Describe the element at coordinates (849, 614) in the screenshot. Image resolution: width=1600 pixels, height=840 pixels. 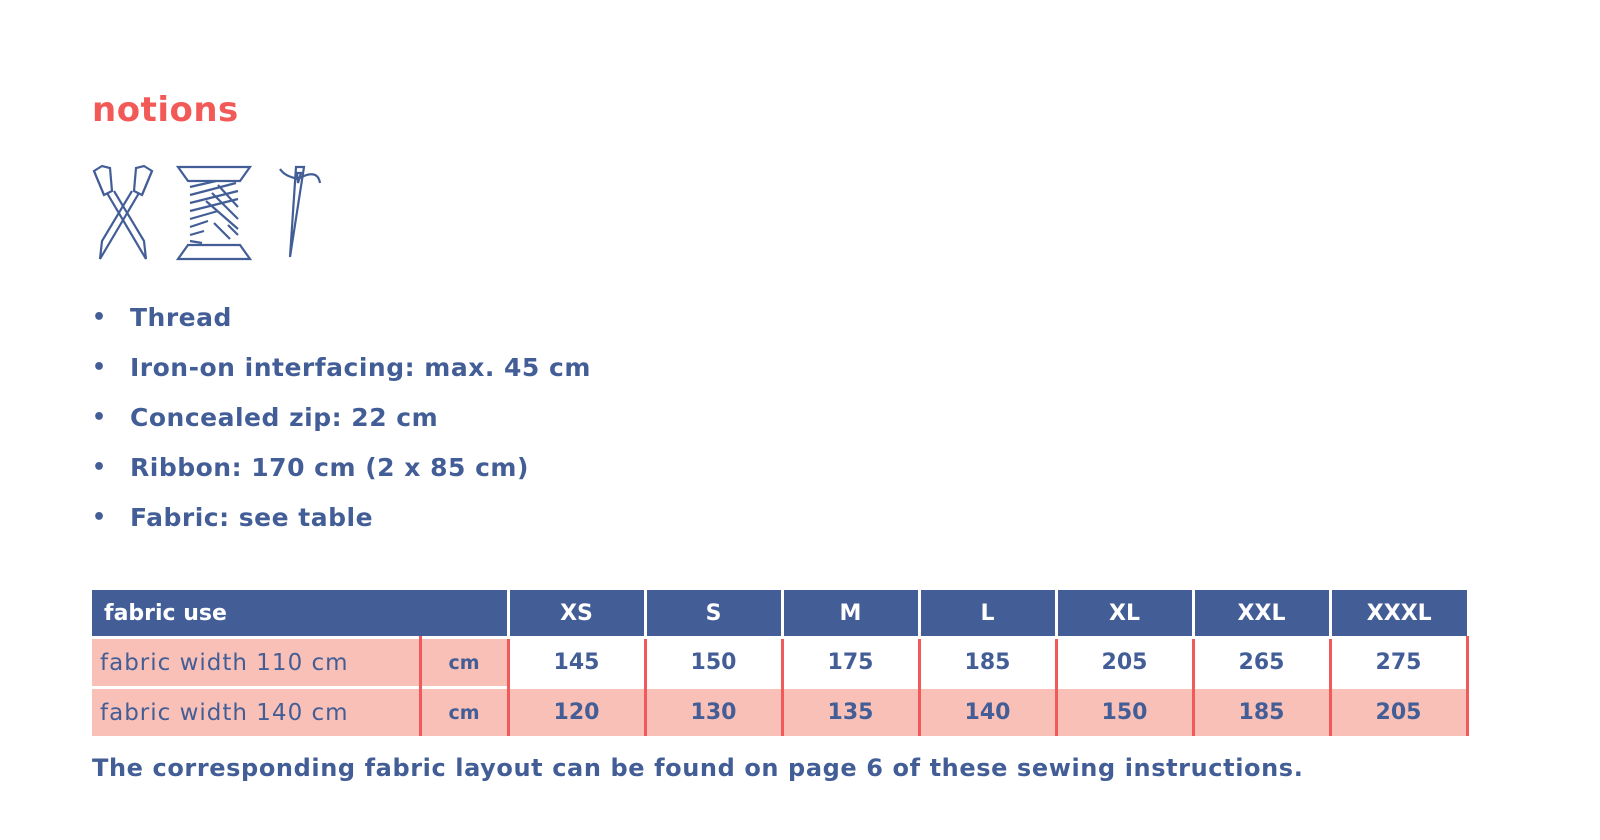
I see `header-size: M` at that location.